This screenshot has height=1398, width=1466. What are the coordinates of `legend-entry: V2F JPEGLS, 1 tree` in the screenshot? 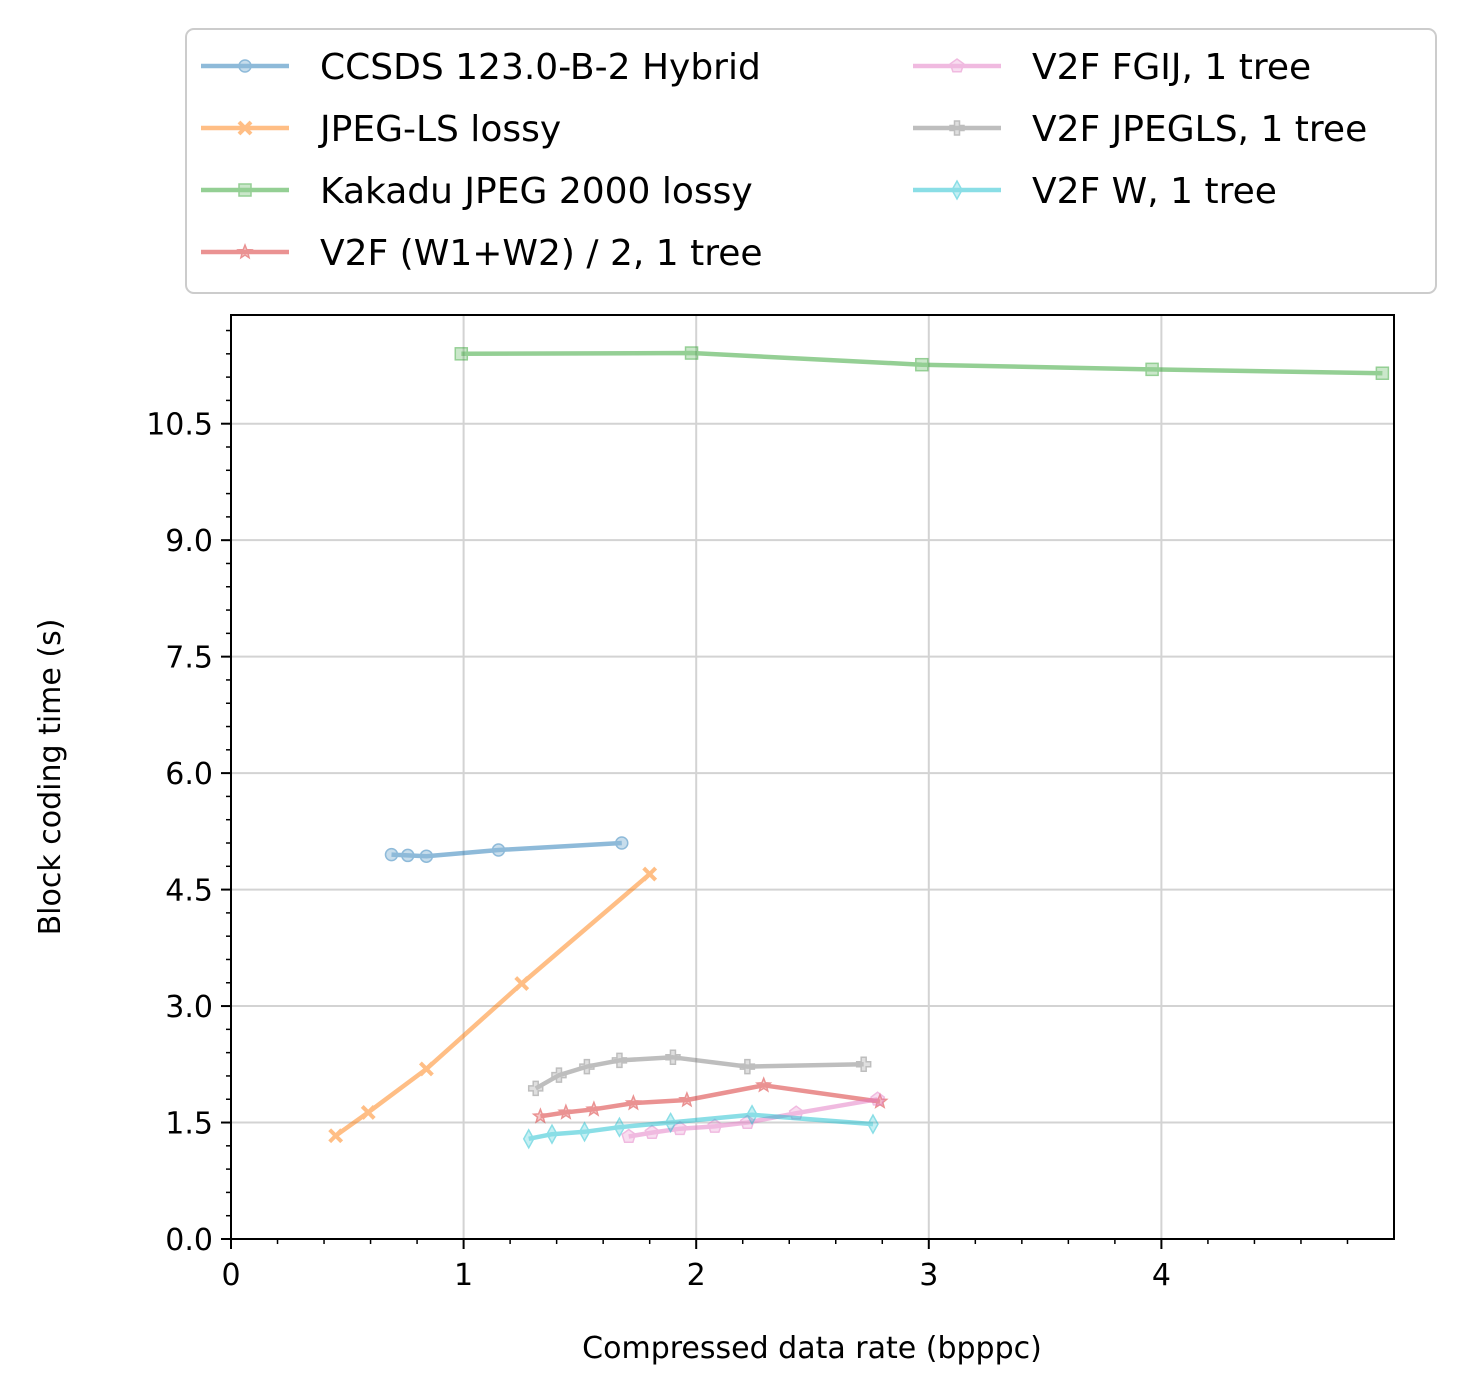 It's located at (1140, 129).